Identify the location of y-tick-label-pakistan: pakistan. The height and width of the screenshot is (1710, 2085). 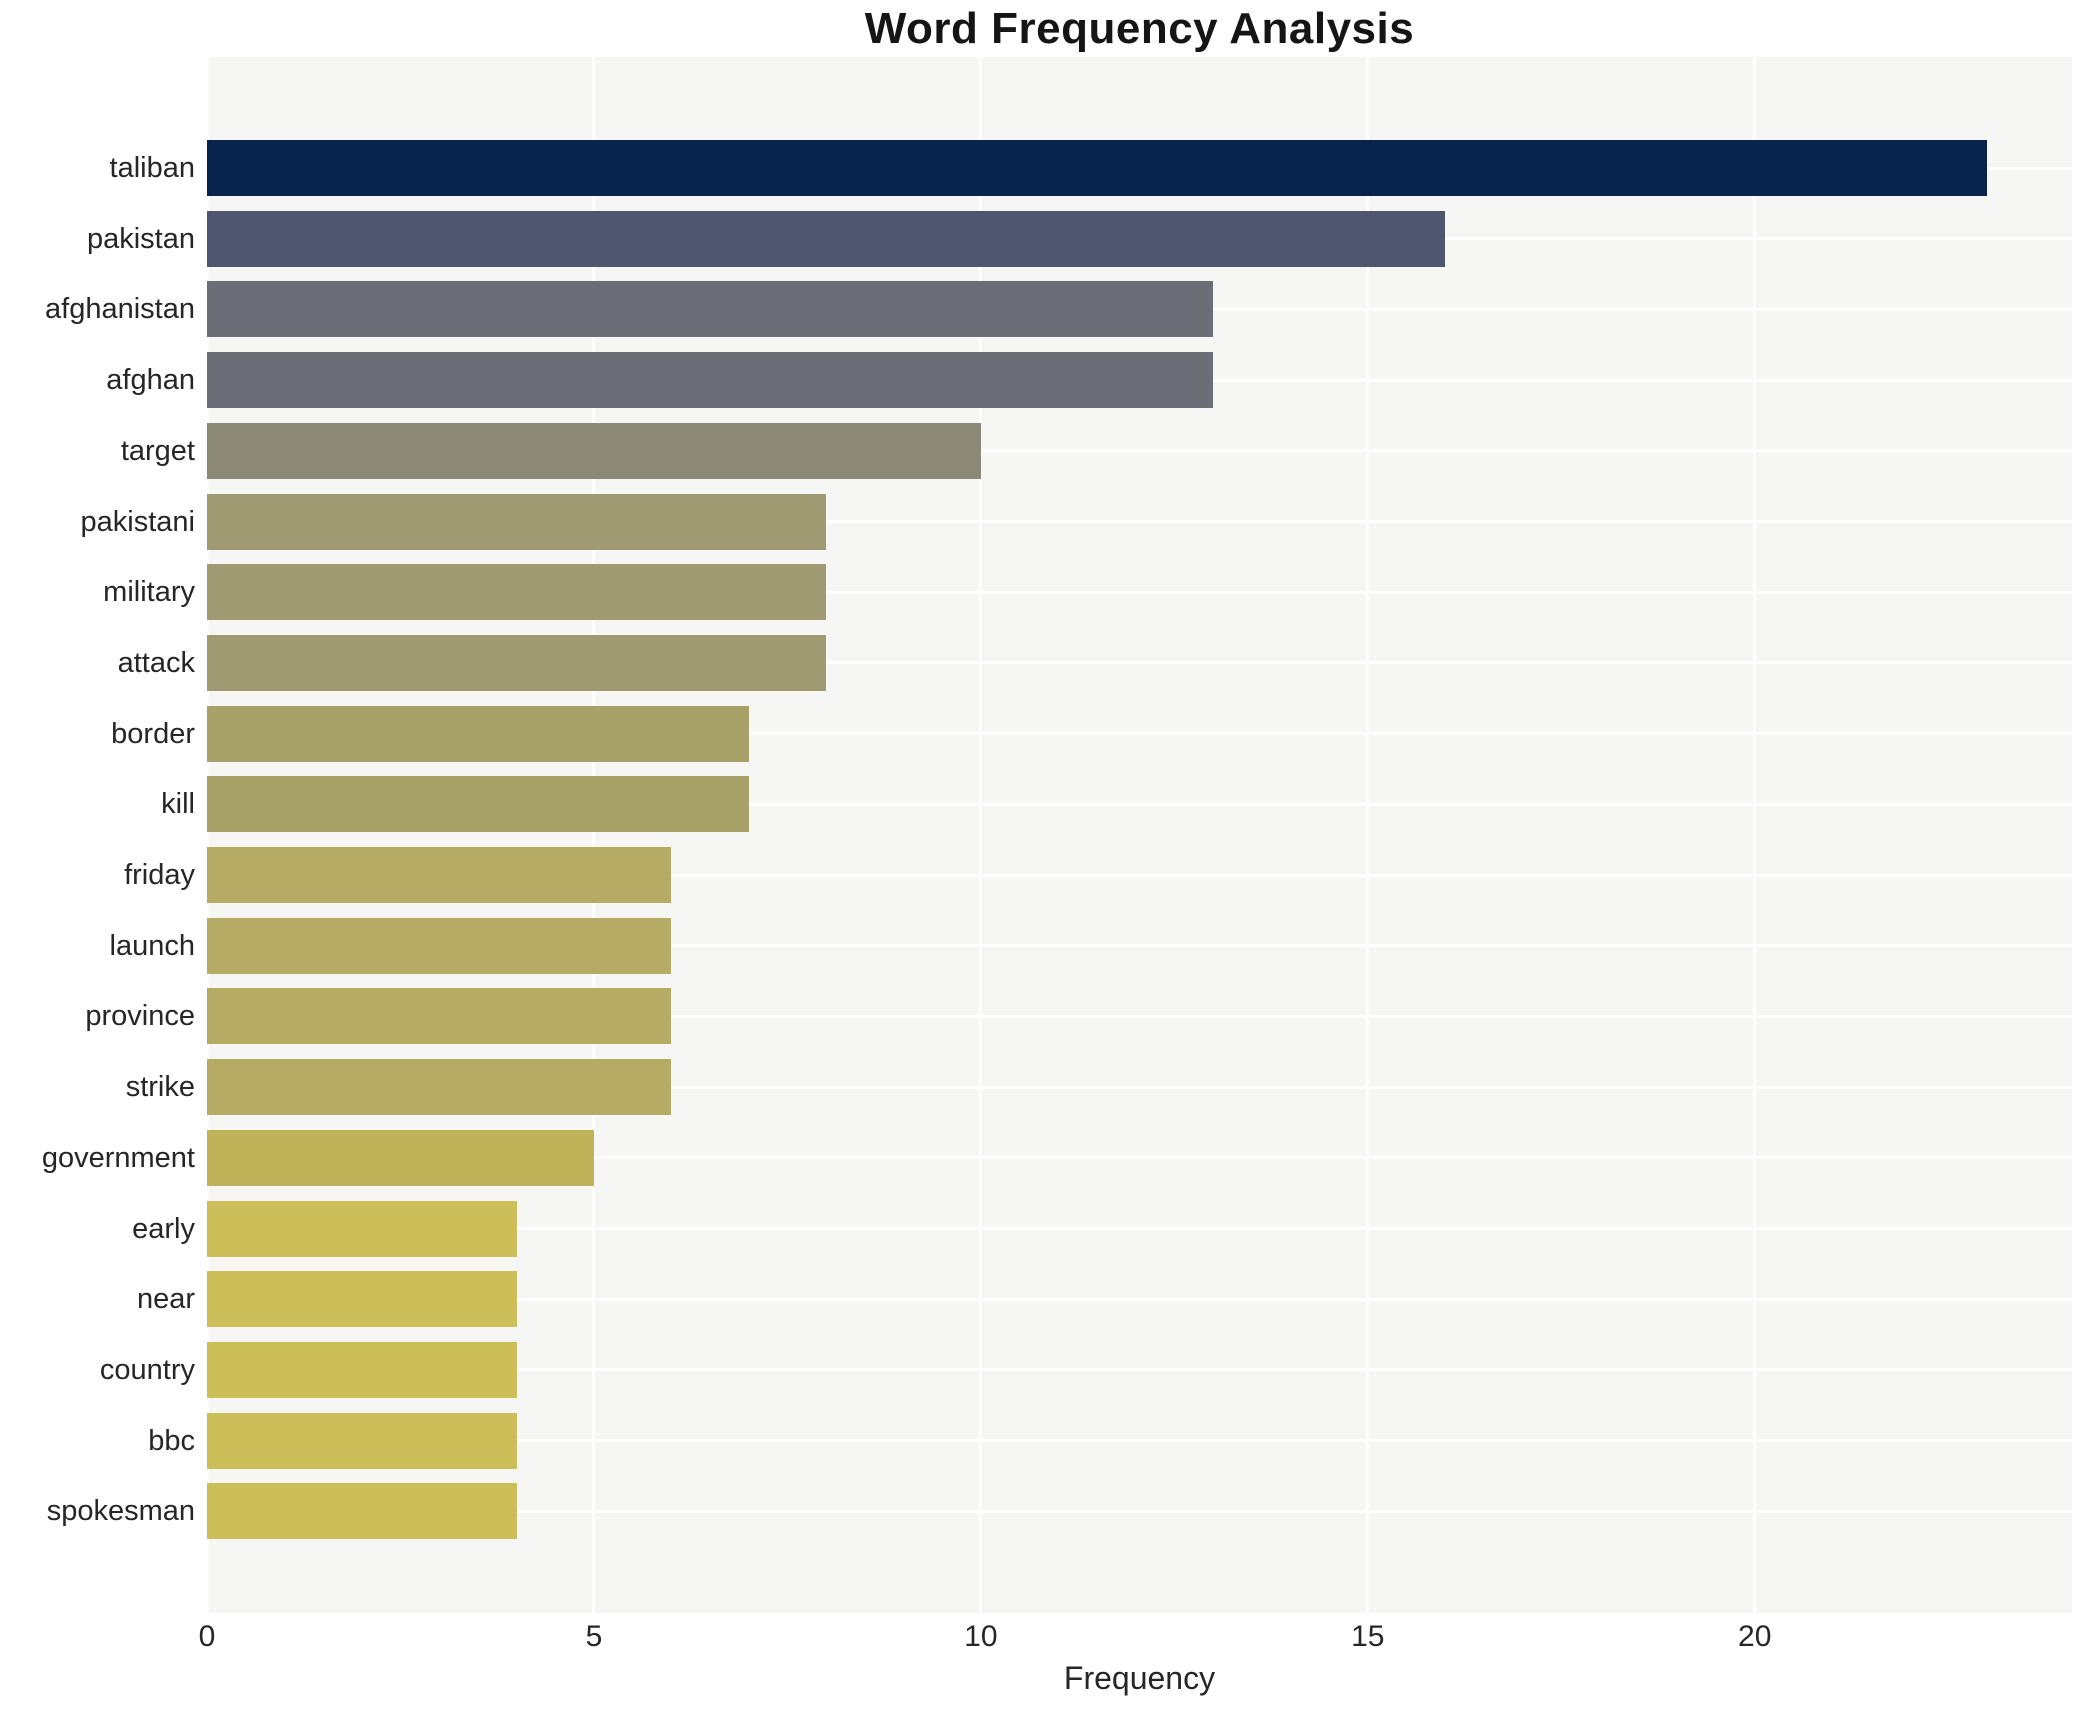
(140, 238).